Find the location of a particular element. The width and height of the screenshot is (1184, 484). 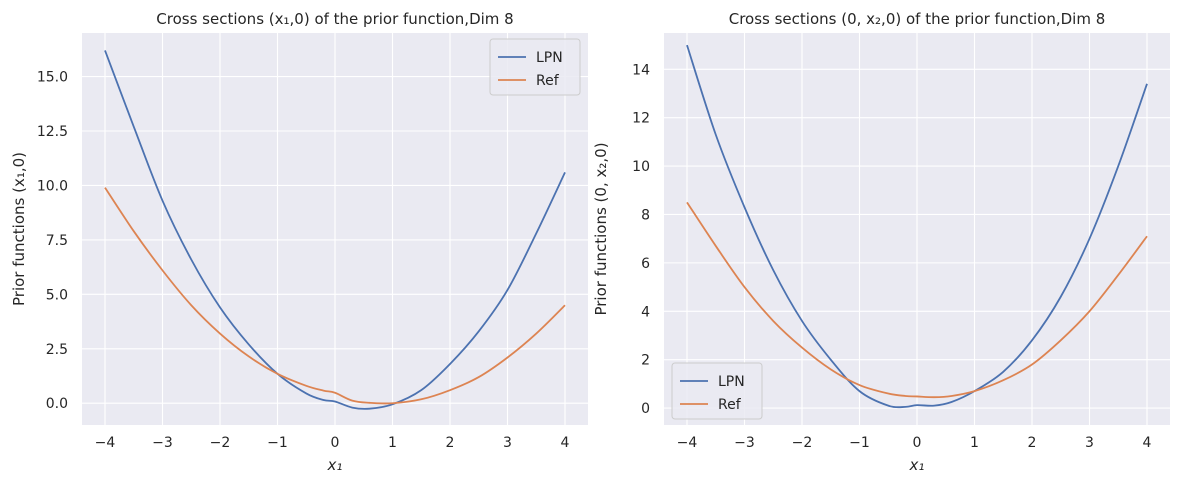

y-tick-label: 2.5 is located at coordinates (57, 350).